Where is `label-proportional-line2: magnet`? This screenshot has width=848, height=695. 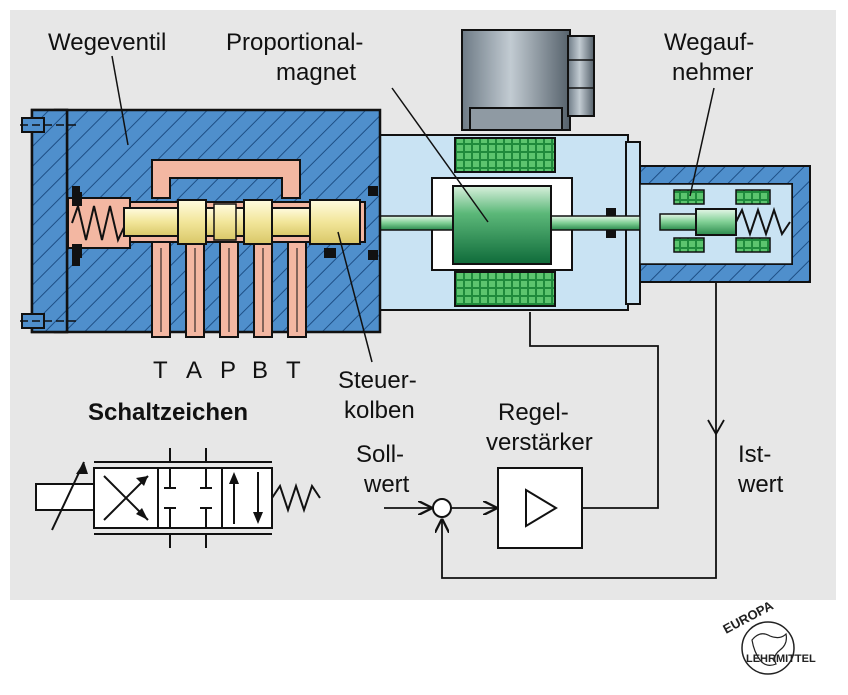
label-proportional-line2: magnet is located at coordinates (316, 72).